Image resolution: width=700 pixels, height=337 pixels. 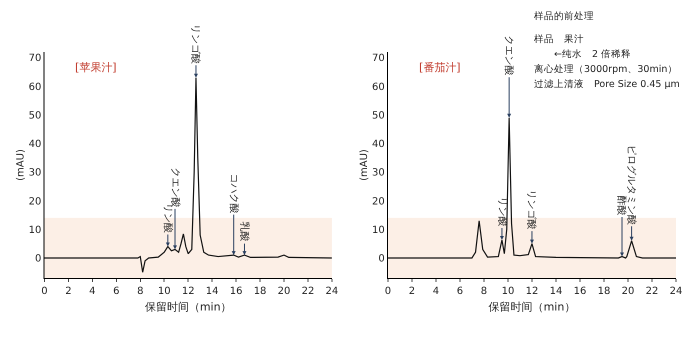 I want to click on annotation: 酢酸, so click(x=622, y=206).